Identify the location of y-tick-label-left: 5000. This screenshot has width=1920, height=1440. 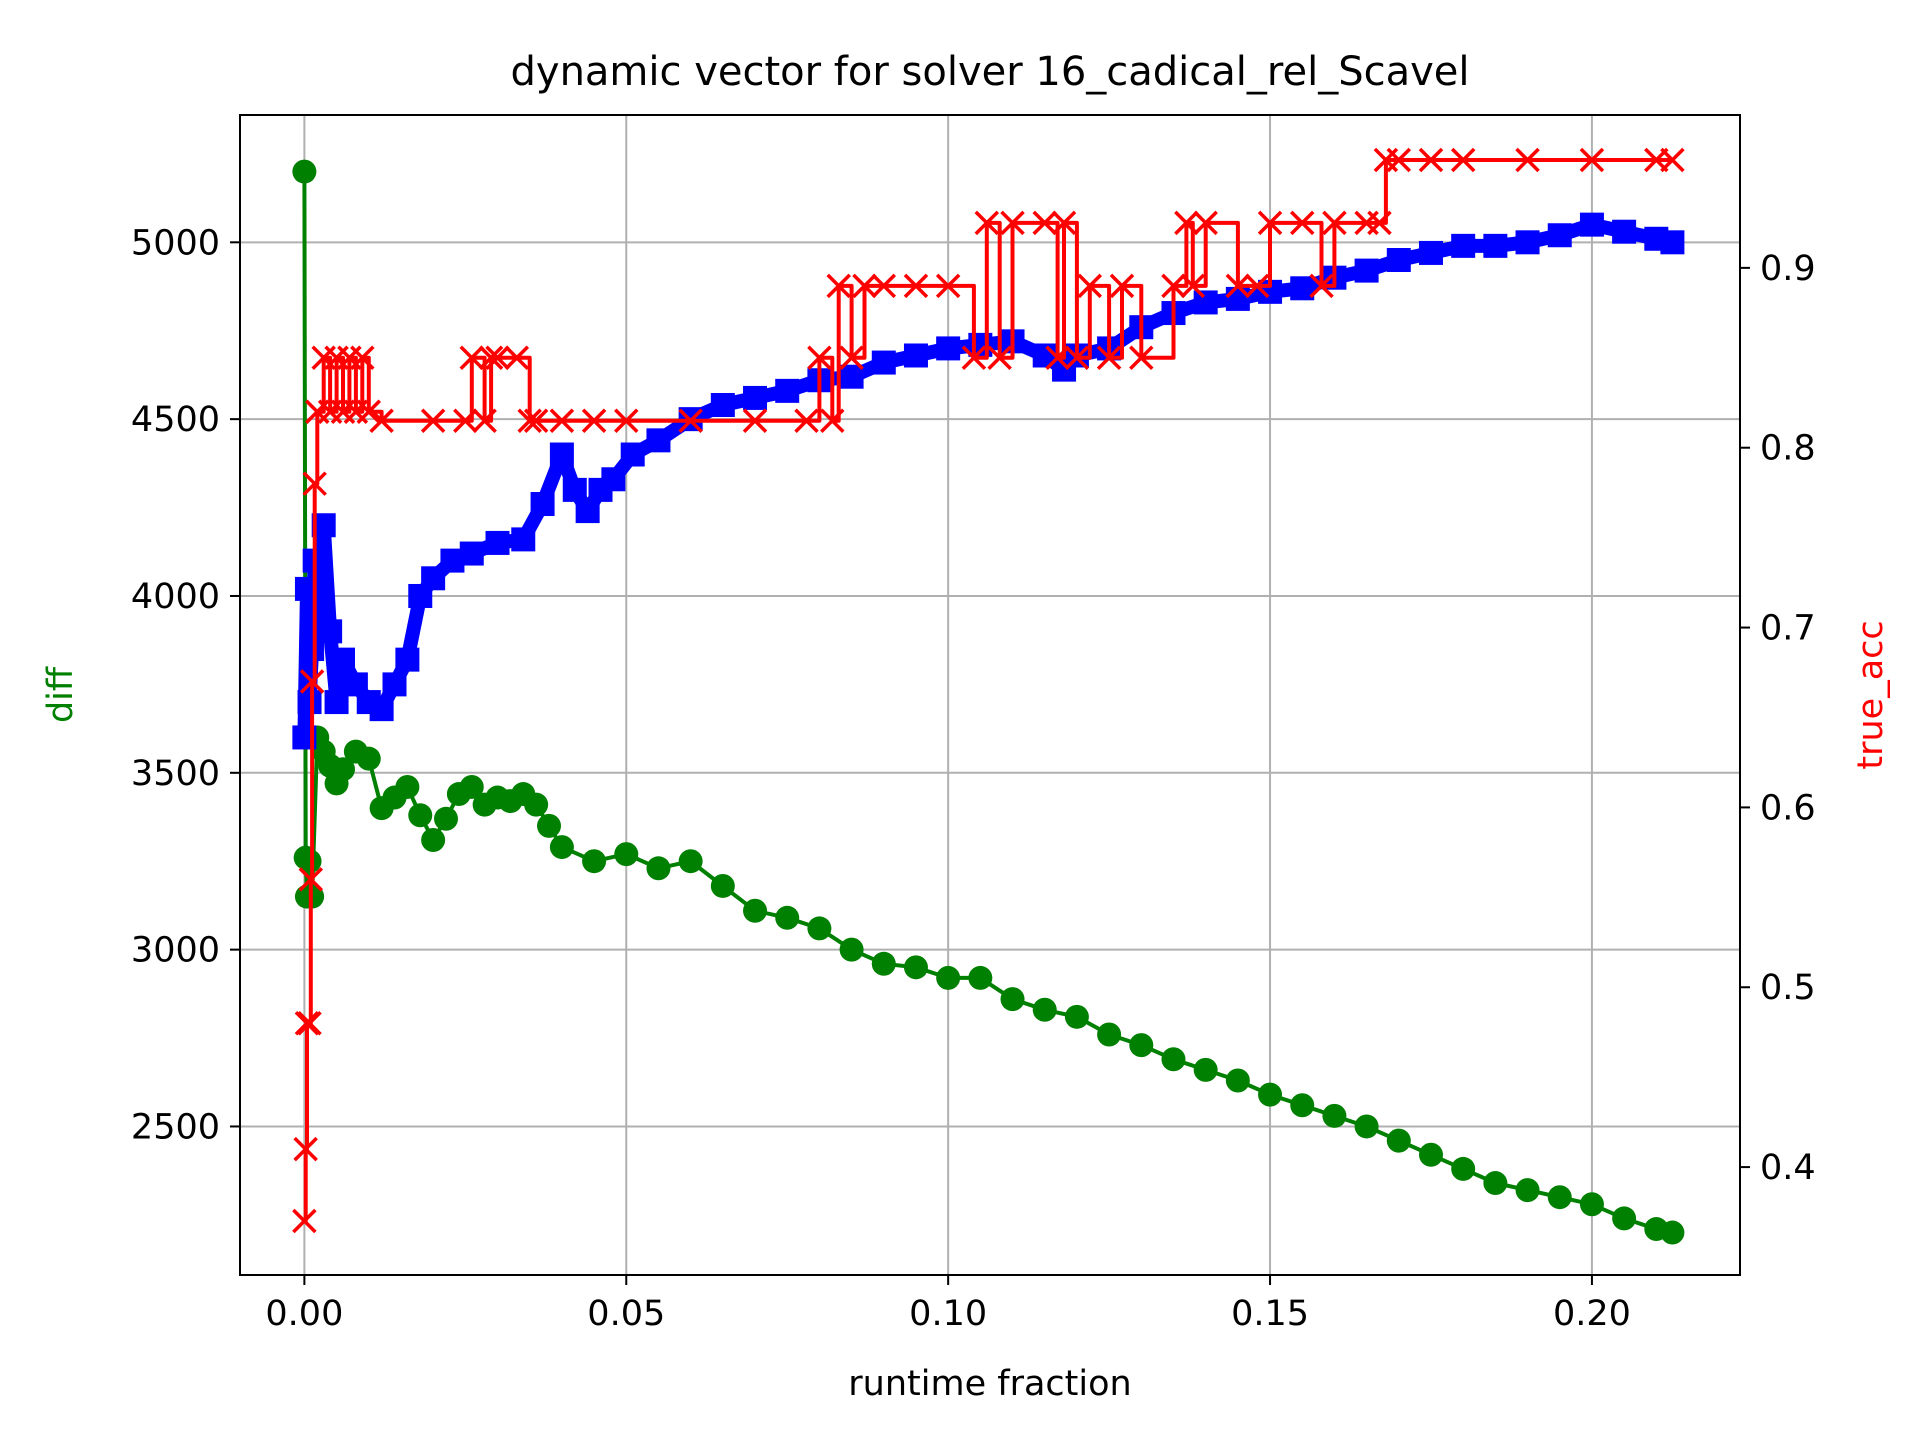
(175, 243).